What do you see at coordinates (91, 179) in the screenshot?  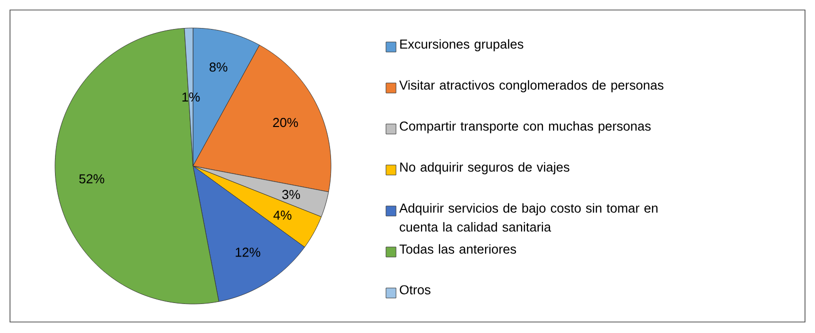 I see `data-label: 52%` at bounding box center [91, 179].